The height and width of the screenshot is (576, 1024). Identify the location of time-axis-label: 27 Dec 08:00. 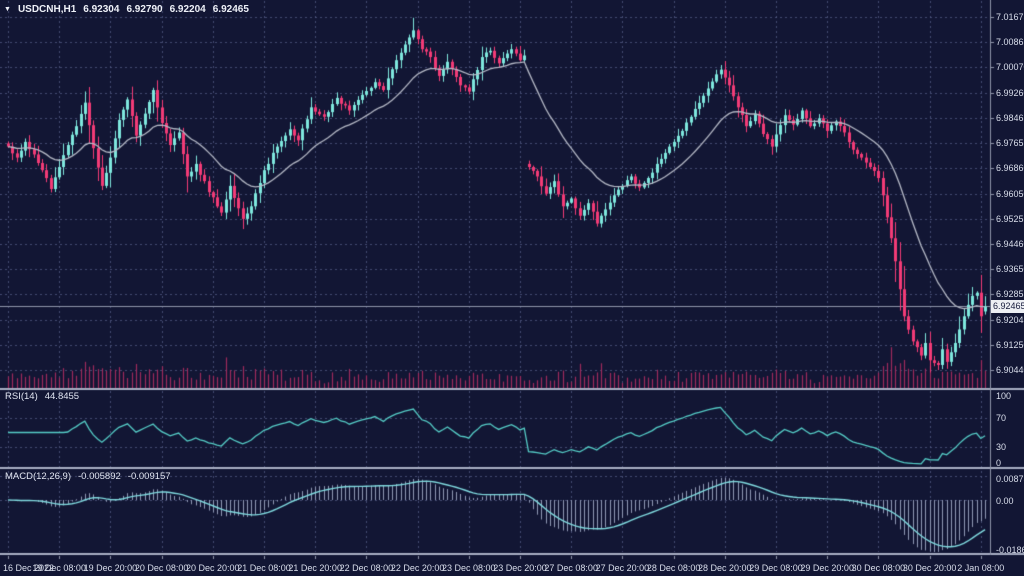
(571, 568).